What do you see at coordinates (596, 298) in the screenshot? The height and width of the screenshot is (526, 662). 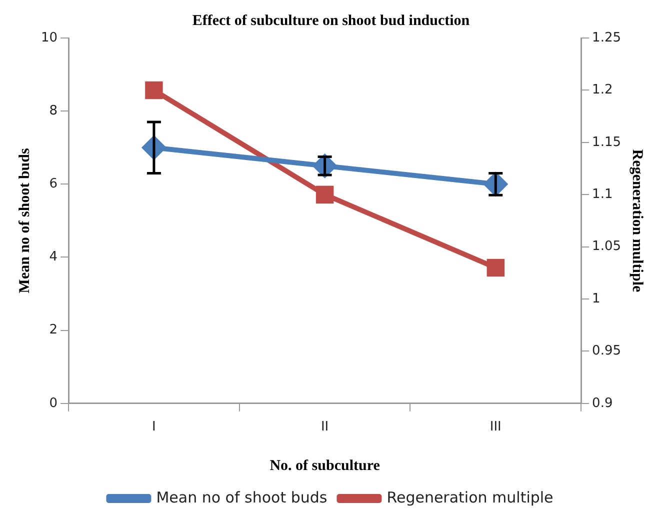 I see `y2-tick-label: 1` at bounding box center [596, 298].